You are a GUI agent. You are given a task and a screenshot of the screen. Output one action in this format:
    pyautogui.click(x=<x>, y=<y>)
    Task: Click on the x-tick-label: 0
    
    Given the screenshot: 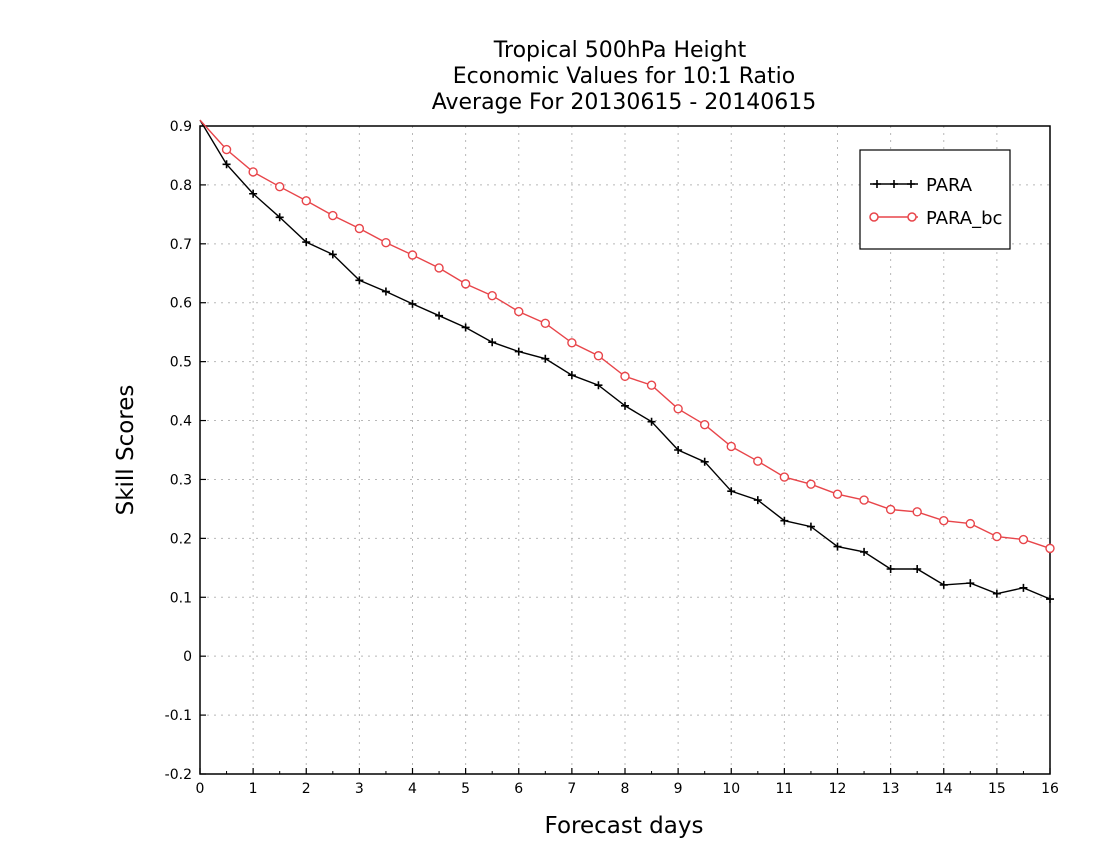 What is the action you would take?
    pyautogui.click(x=200, y=789)
    